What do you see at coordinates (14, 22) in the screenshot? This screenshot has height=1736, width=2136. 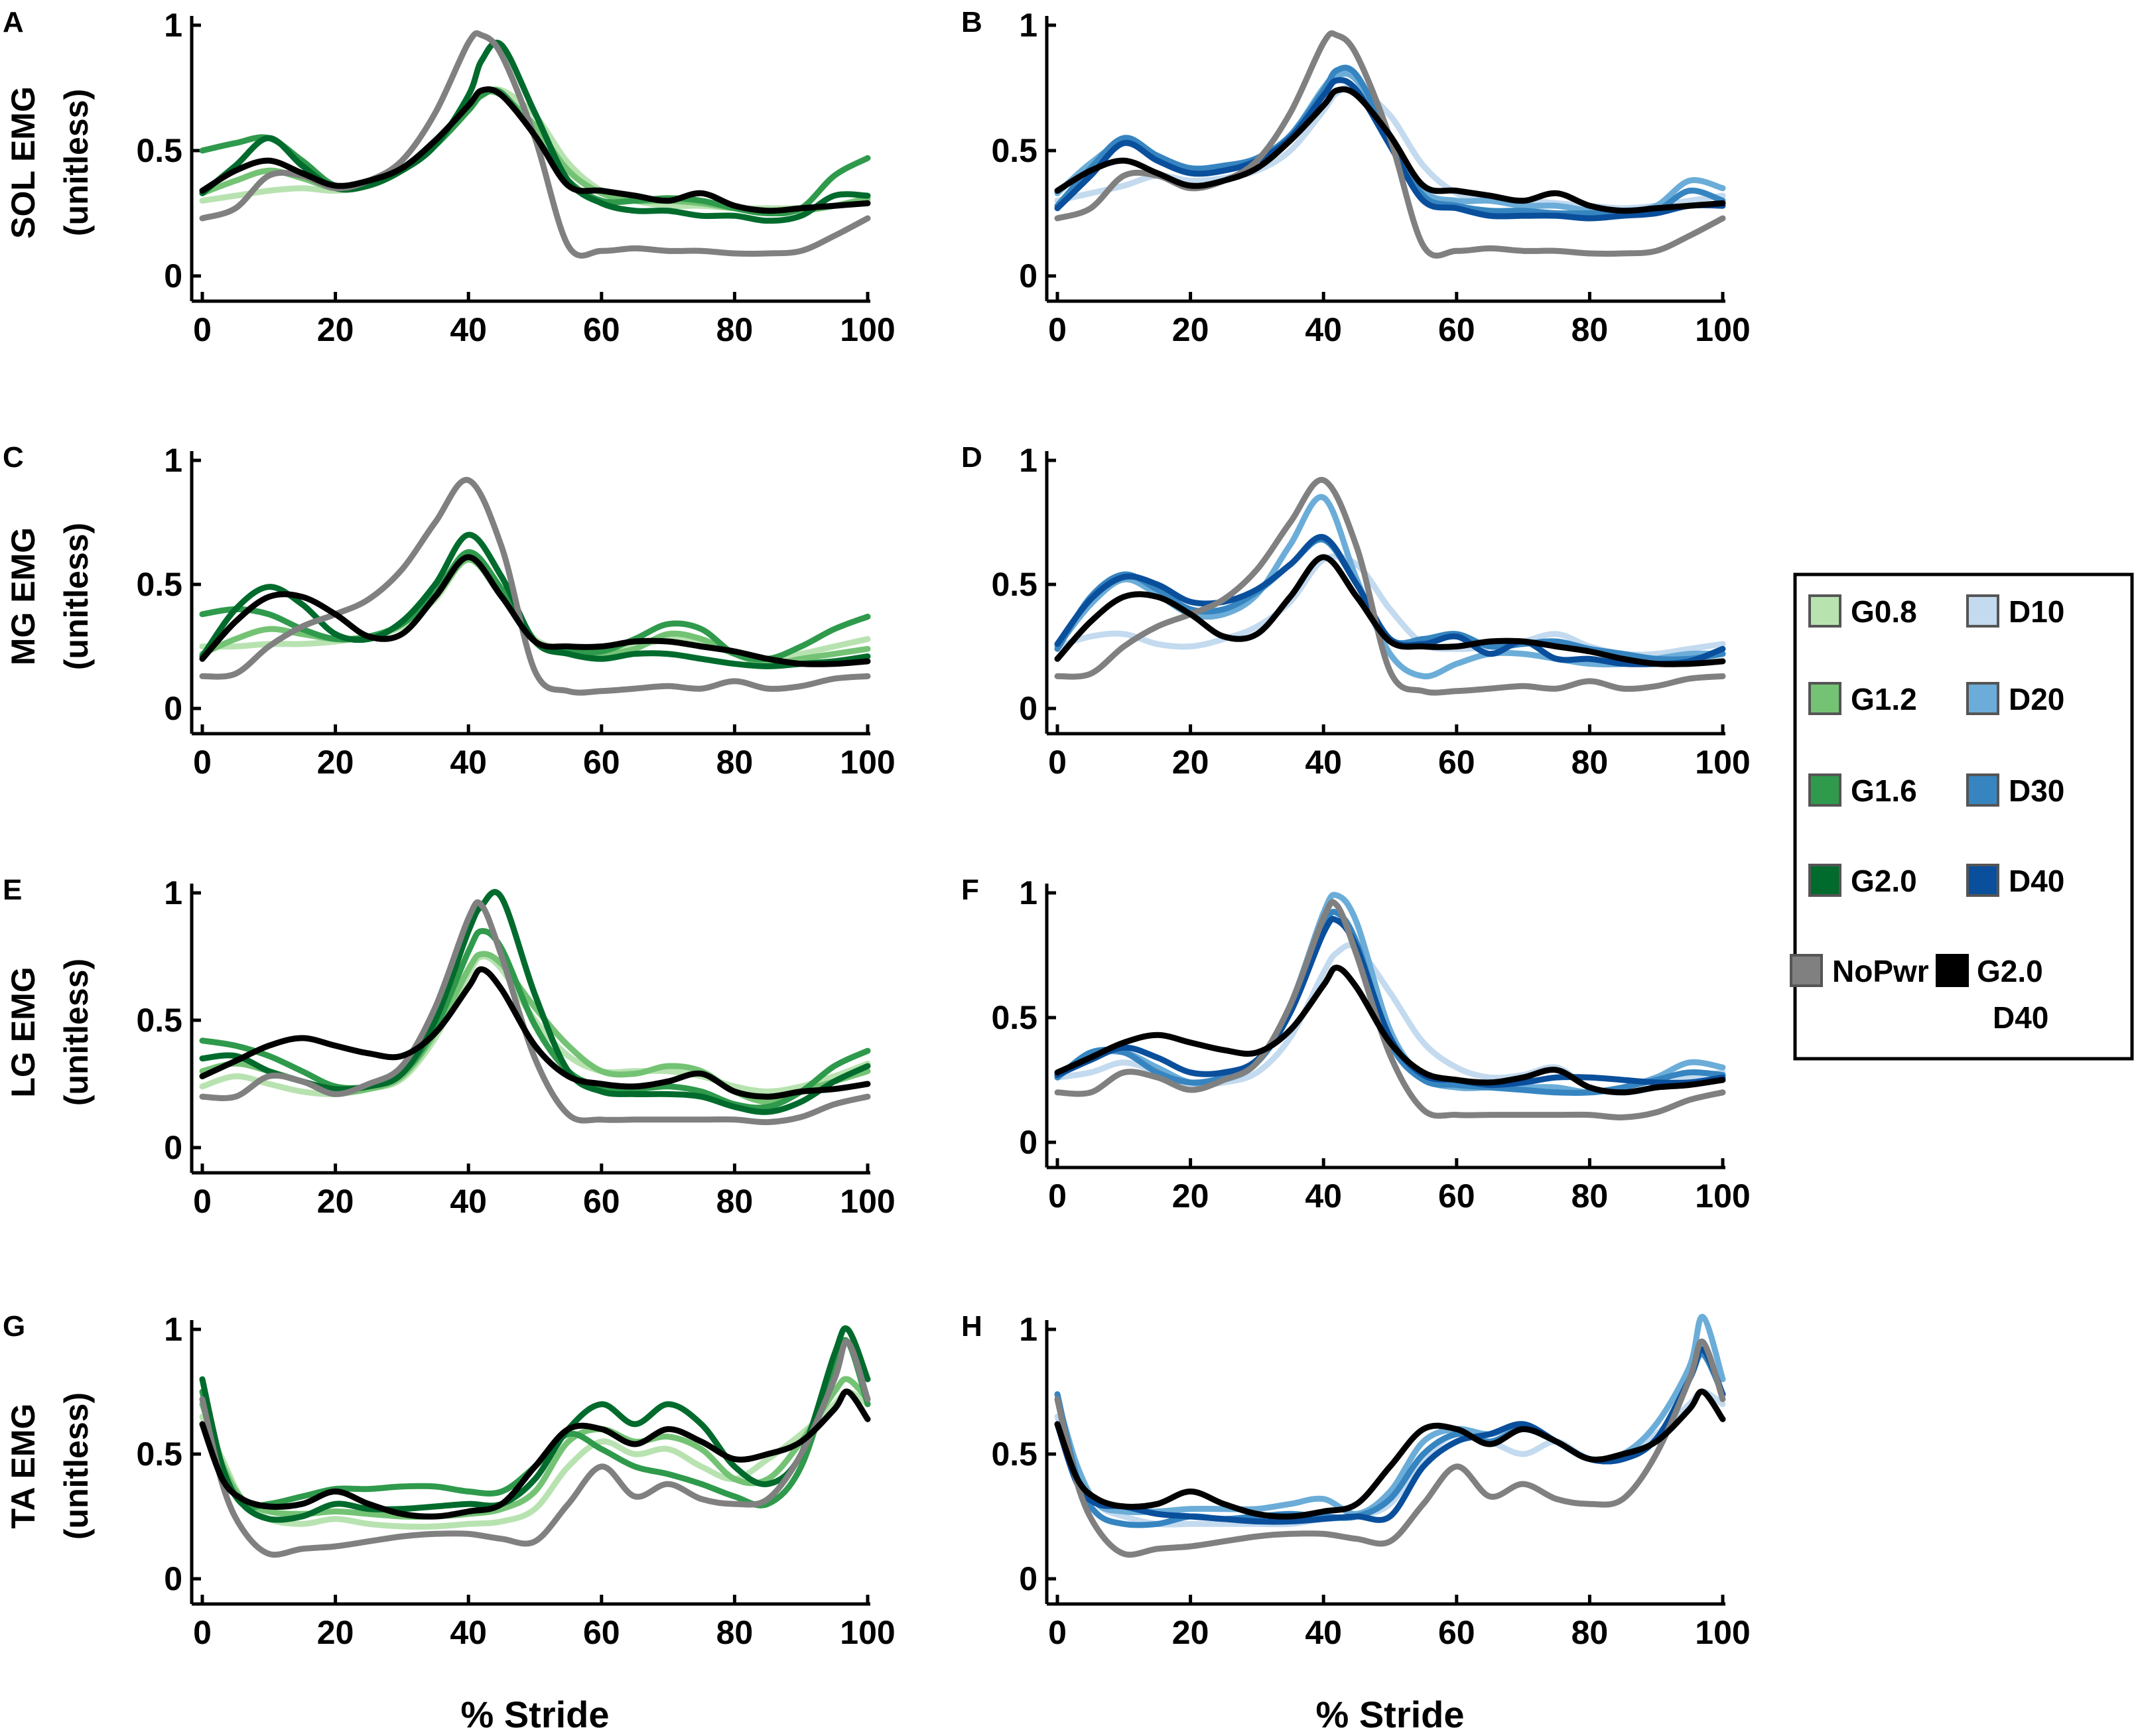 I see `panel-letter-a: A` at bounding box center [14, 22].